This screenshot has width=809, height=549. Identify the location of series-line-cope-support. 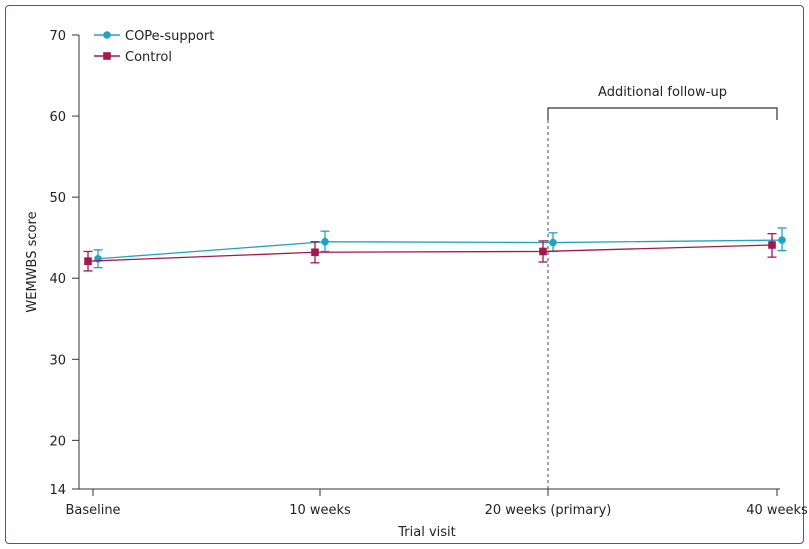
(440, 249).